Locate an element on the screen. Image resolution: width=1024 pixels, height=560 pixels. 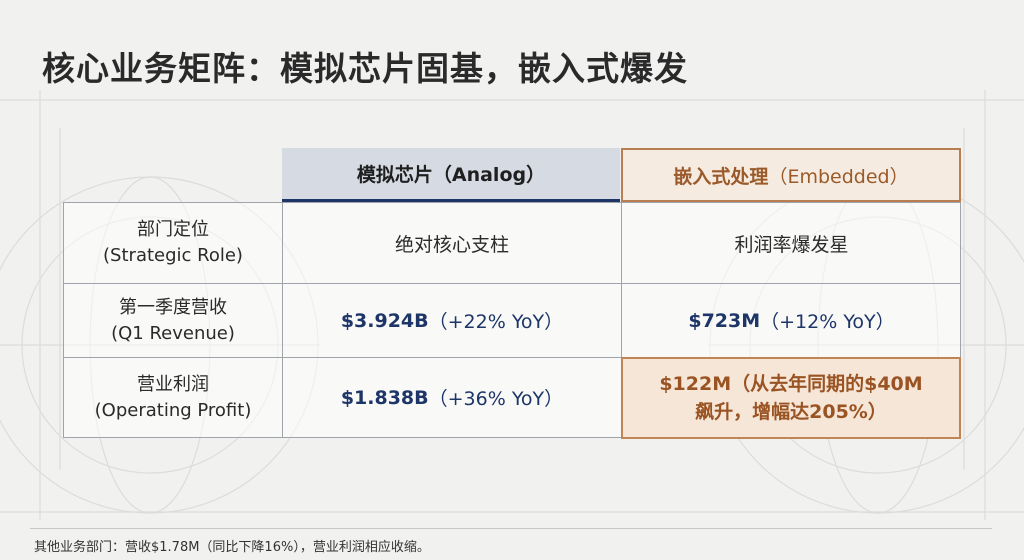
embedded-strategic-role: 利润率爆发星 is located at coordinates (791, 243).